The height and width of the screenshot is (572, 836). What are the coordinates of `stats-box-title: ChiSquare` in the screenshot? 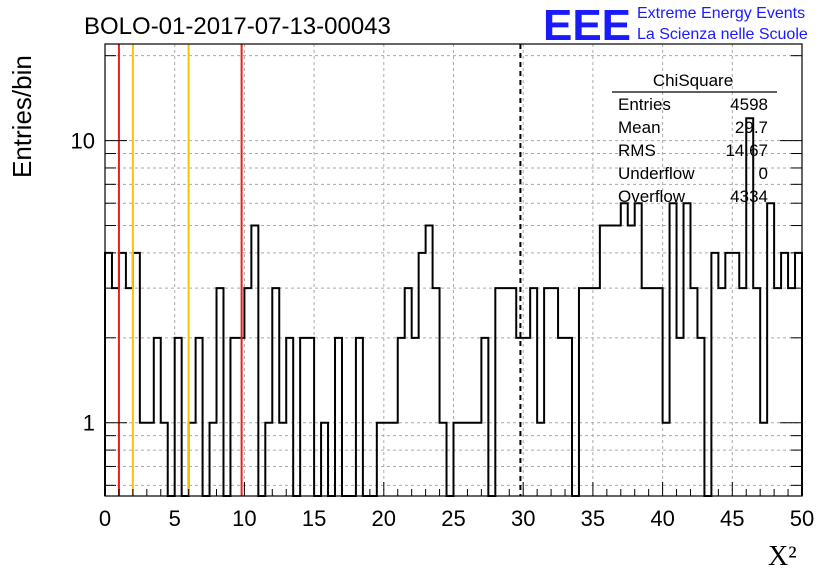 It's located at (693, 80).